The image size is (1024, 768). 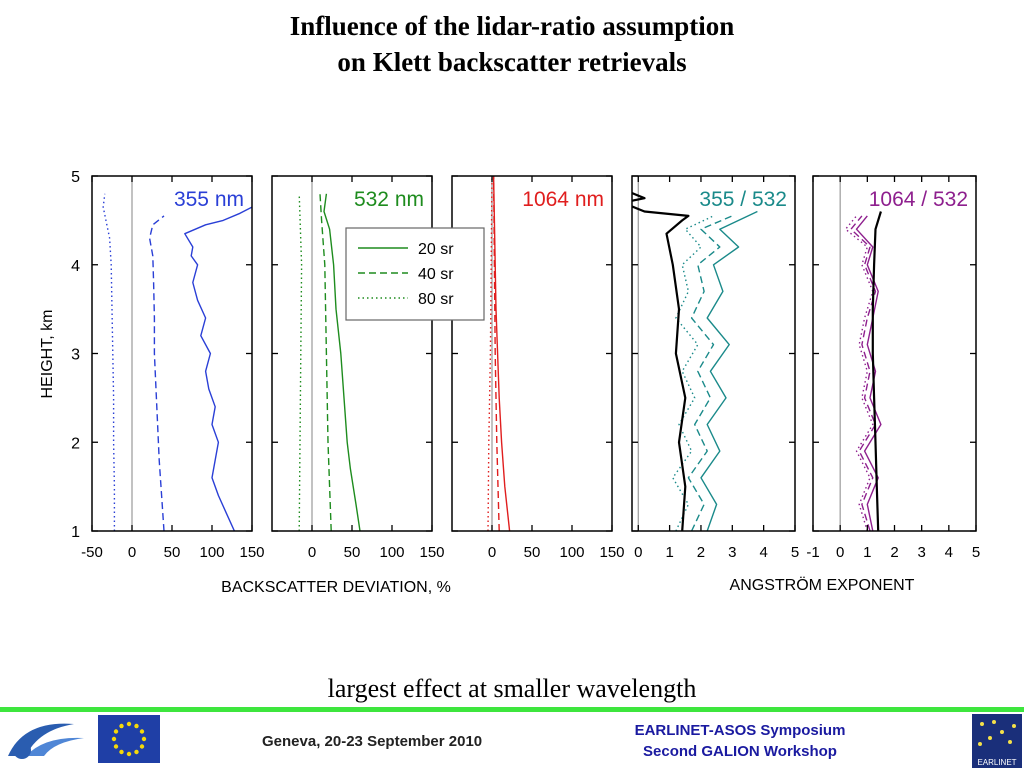 What do you see at coordinates (512, 26) in the screenshot?
I see `title-line-1: Influence of the lidar-ratio assumption` at bounding box center [512, 26].